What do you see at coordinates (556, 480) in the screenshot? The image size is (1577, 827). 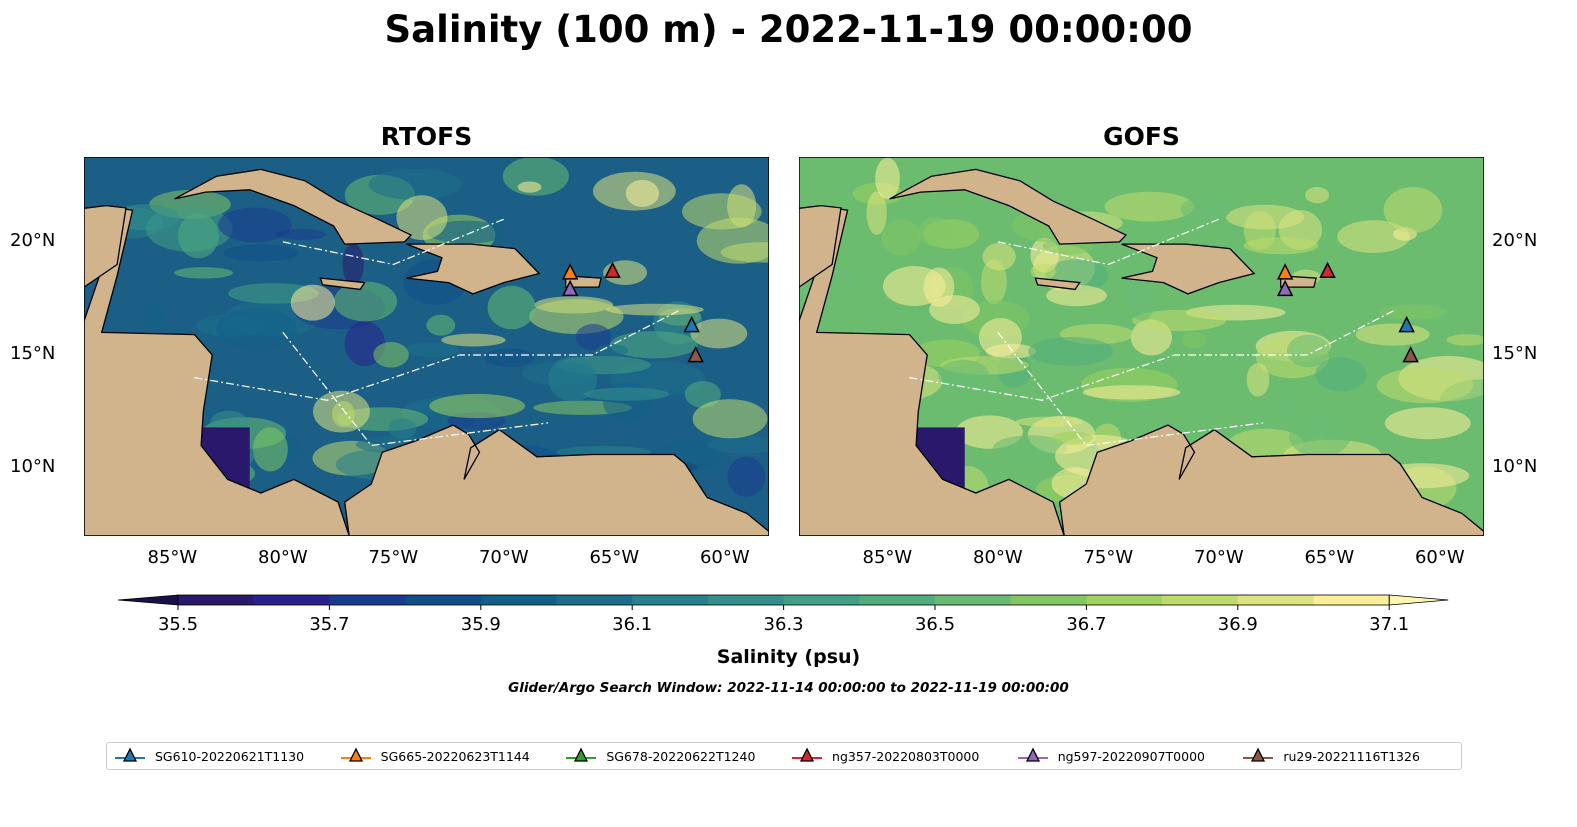 I see `land-sa` at bounding box center [556, 480].